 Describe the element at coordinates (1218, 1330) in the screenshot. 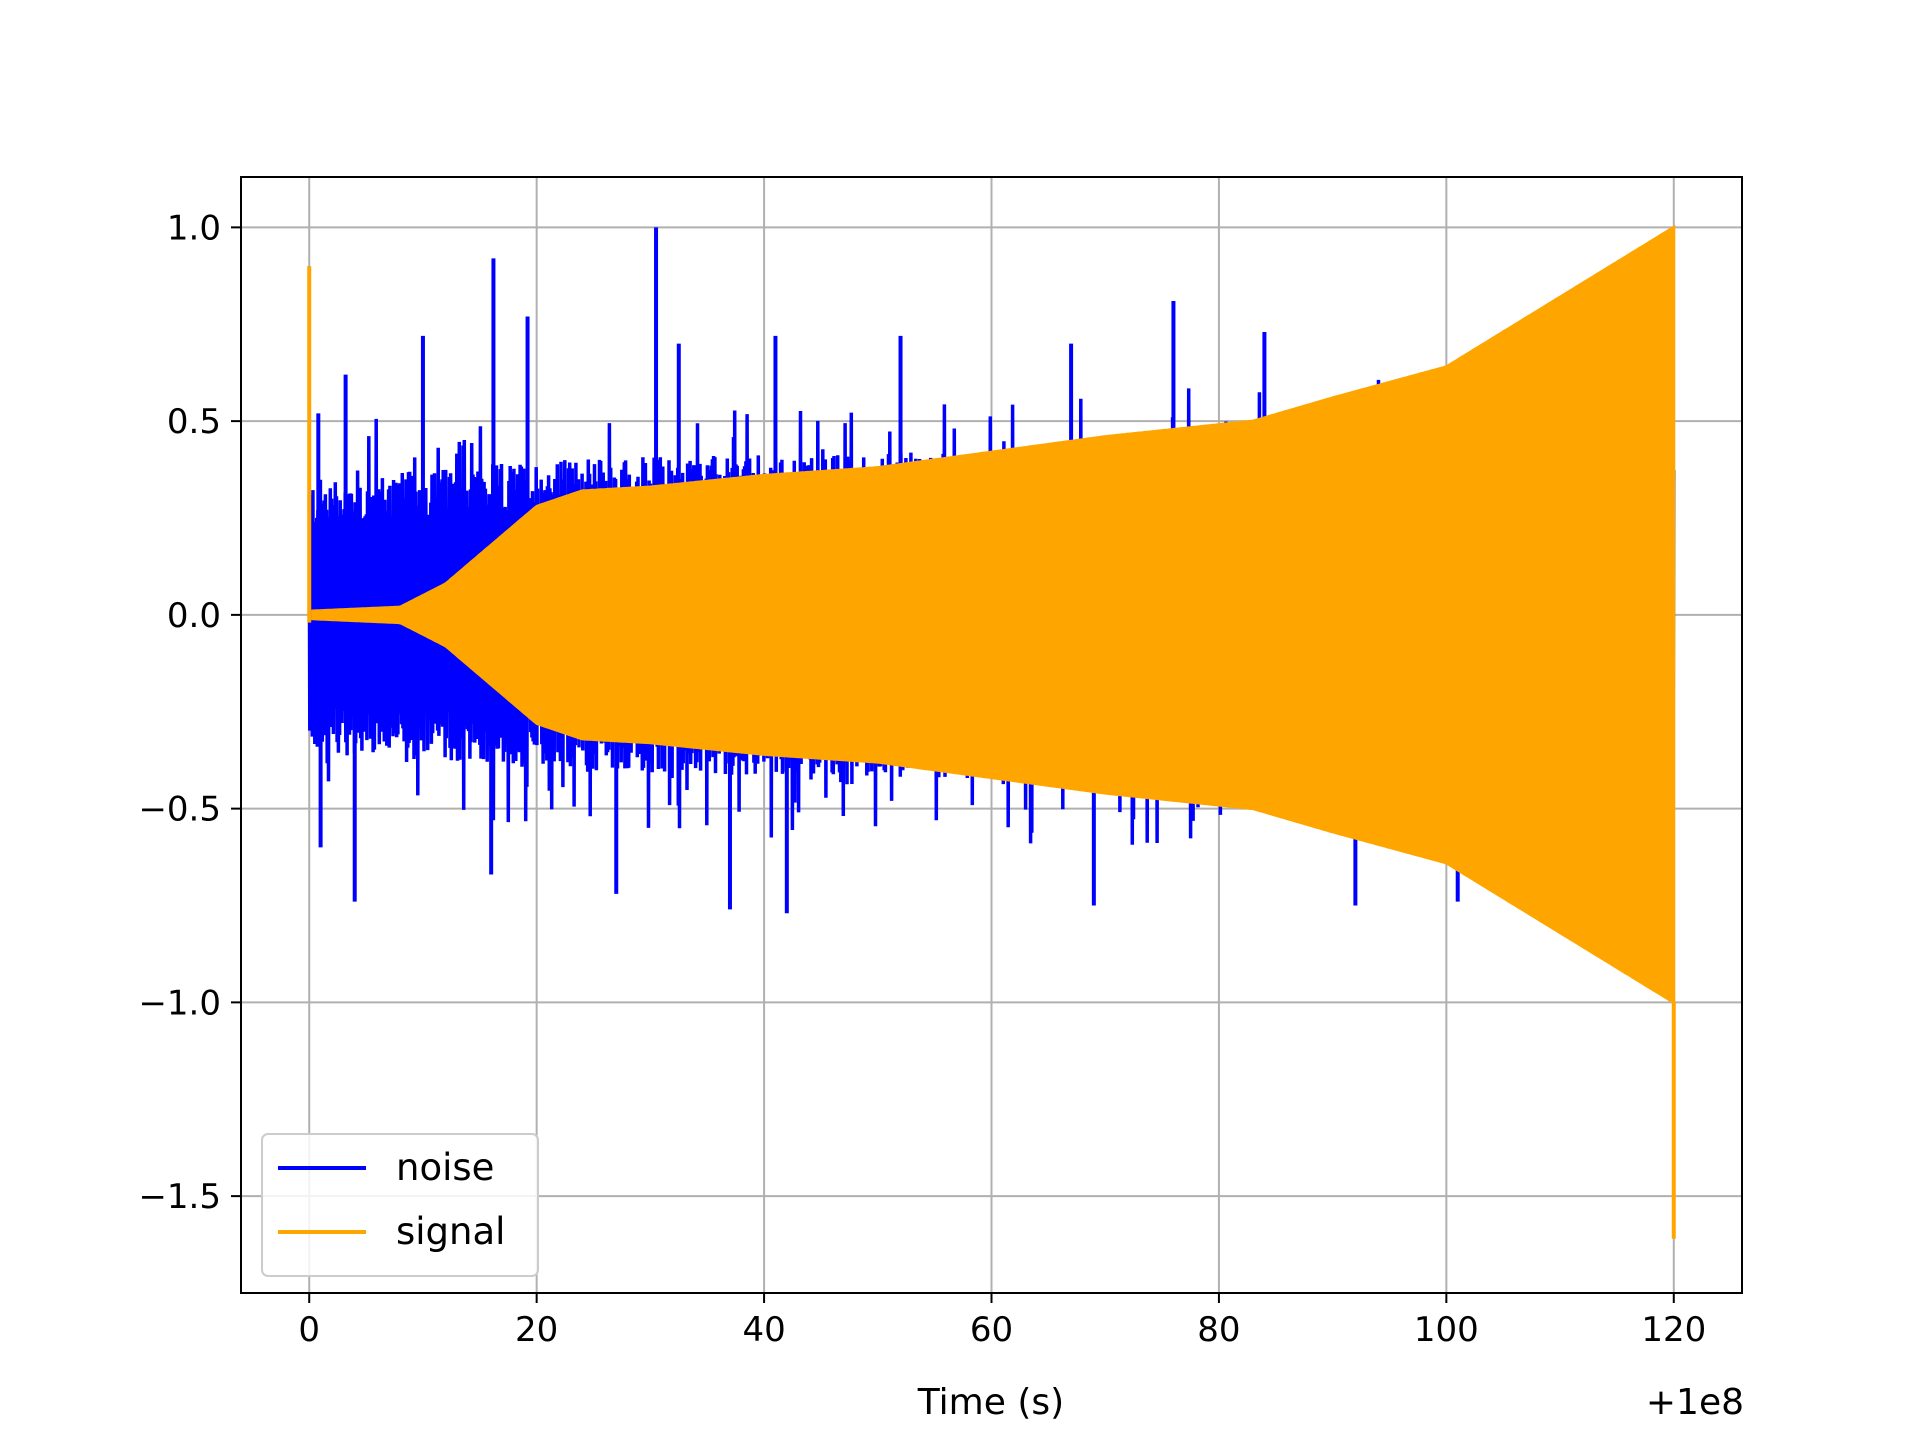

I see `x-tick-label: 80` at that location.